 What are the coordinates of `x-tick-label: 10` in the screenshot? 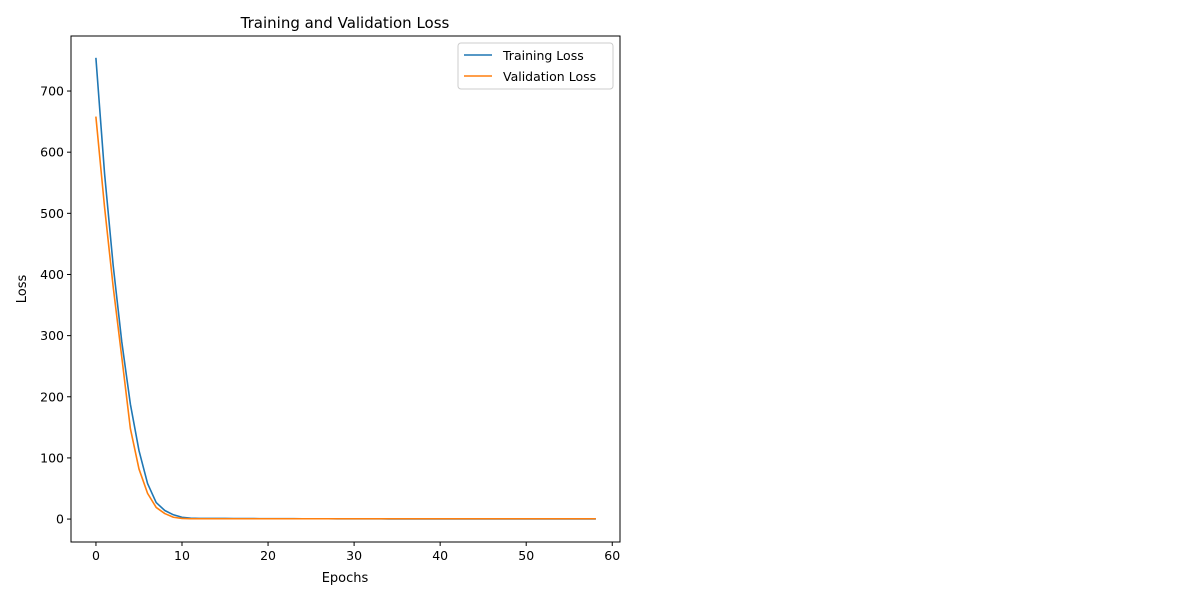 It's located at (182, 555).